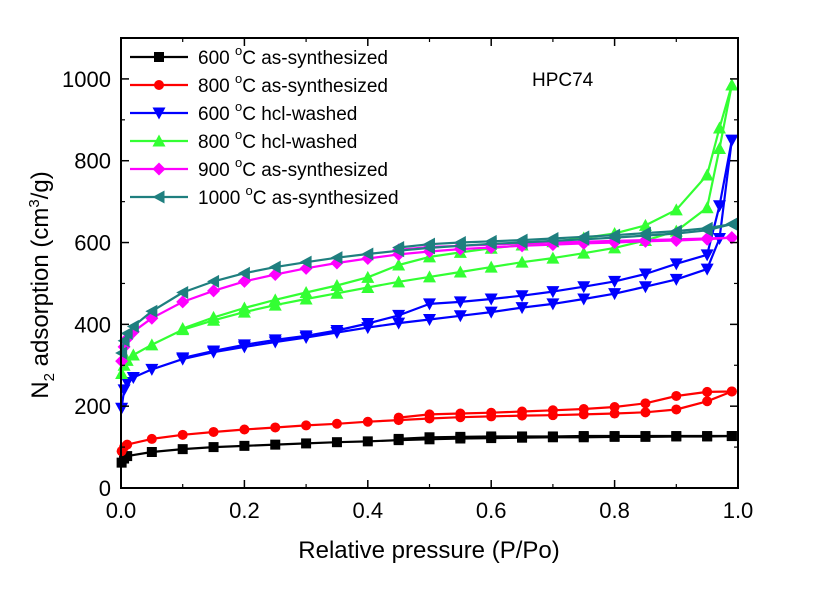  I want to click on legend-label: 800 oC as-synthesized, so click(293, 84).